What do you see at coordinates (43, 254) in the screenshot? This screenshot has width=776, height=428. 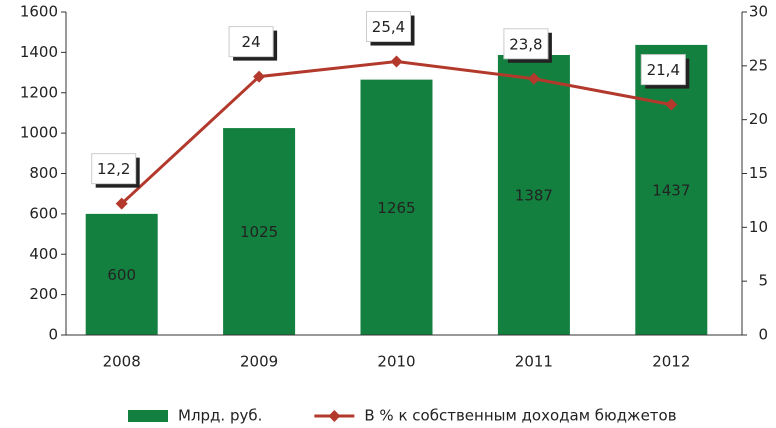 I see `y-tick-label: 400` at bounding box center [43, 254].